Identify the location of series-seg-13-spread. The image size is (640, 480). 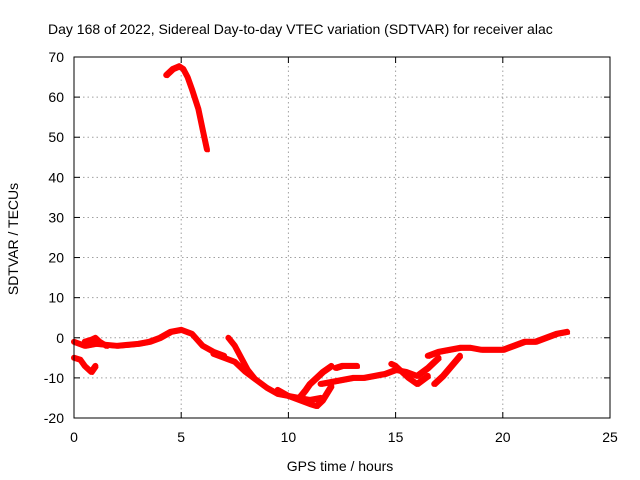
(499, 345).